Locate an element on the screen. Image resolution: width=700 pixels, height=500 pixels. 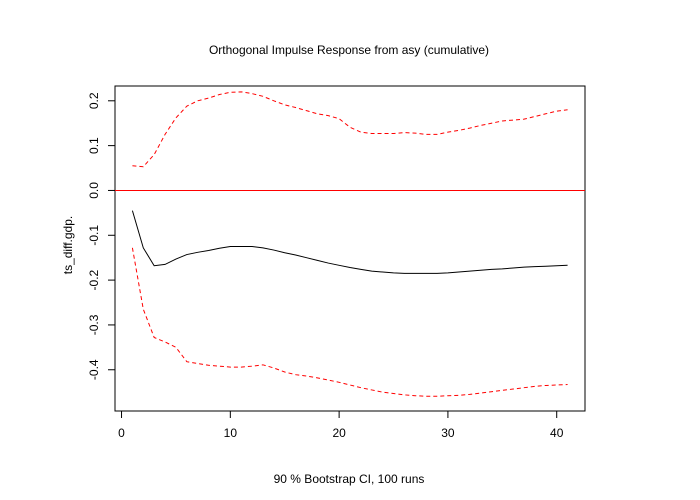
response-line is located at coordinates (349, 242).